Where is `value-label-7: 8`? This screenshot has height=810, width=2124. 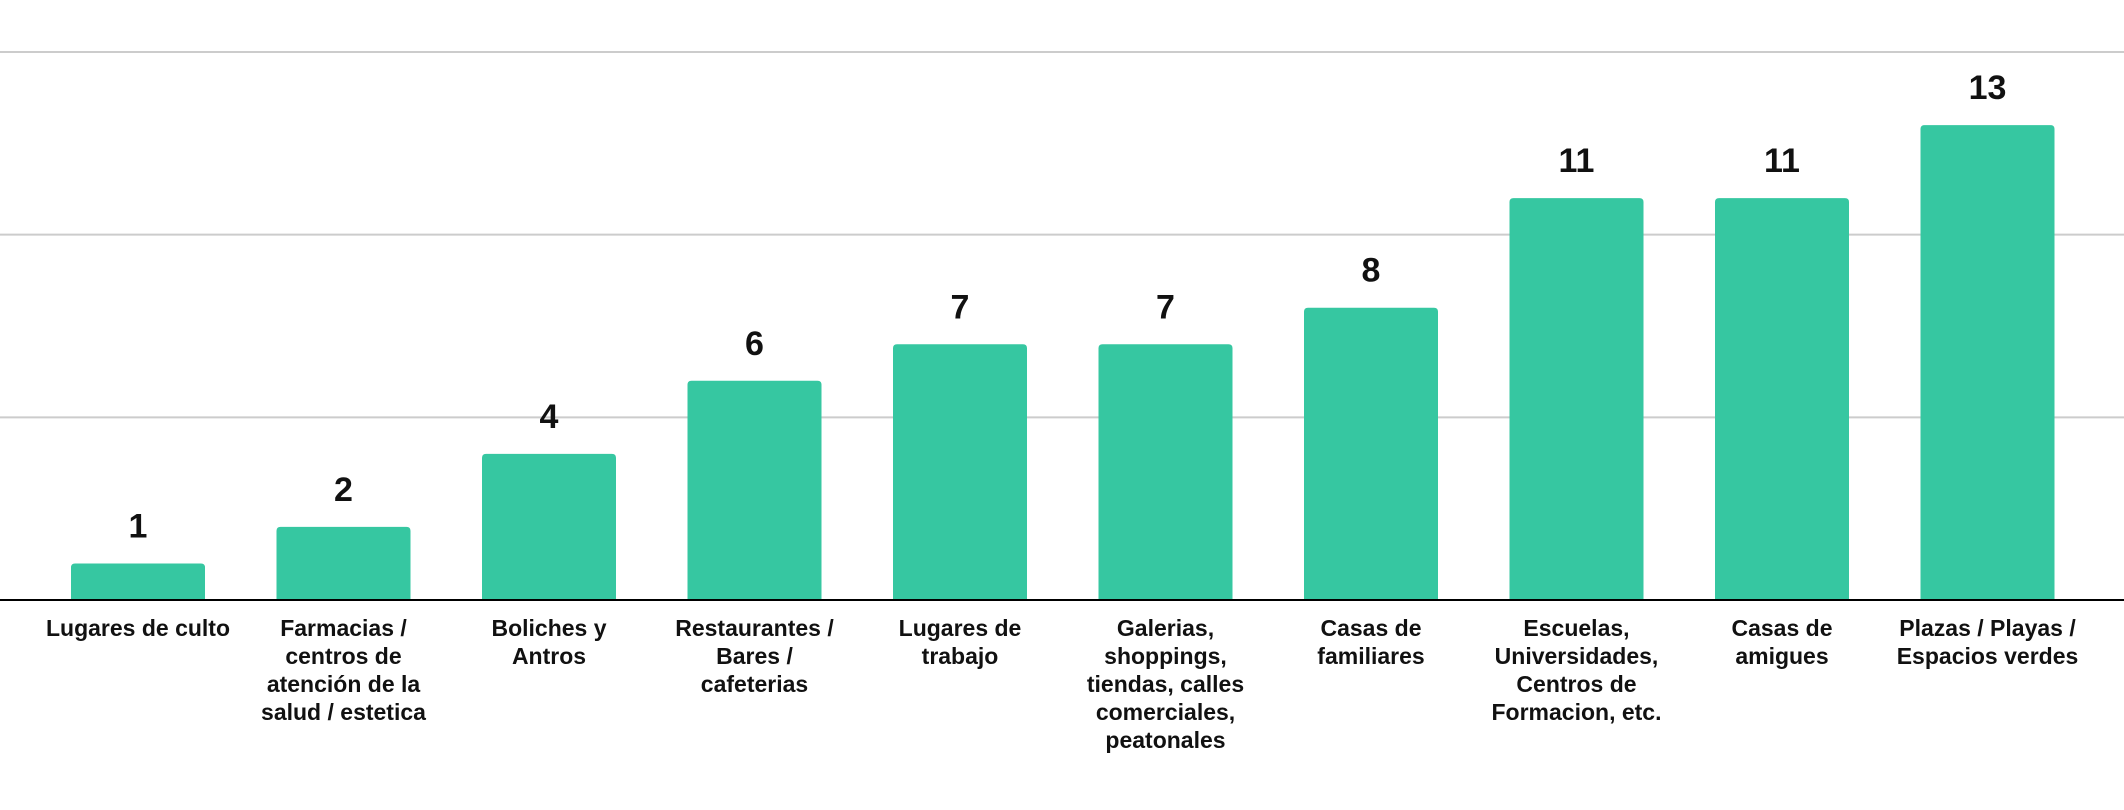 value-label-7: 8 is located at coordinates (1371, 271).